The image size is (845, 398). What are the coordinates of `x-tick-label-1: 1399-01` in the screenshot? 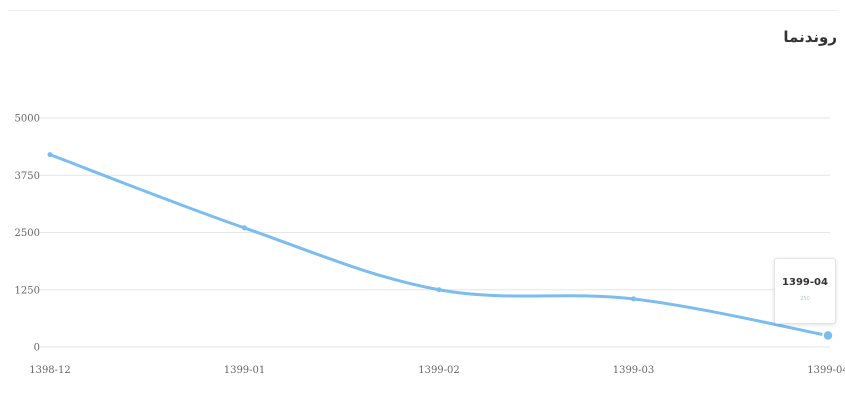 It's located at (245, 370).